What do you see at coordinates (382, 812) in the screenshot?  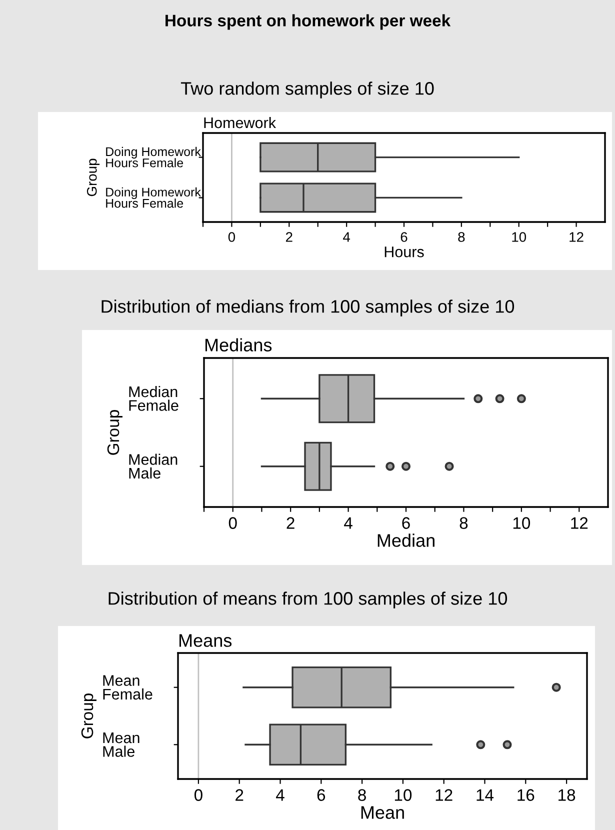 I see `x-axis-title: Mean` at bounding box center [382, 812].